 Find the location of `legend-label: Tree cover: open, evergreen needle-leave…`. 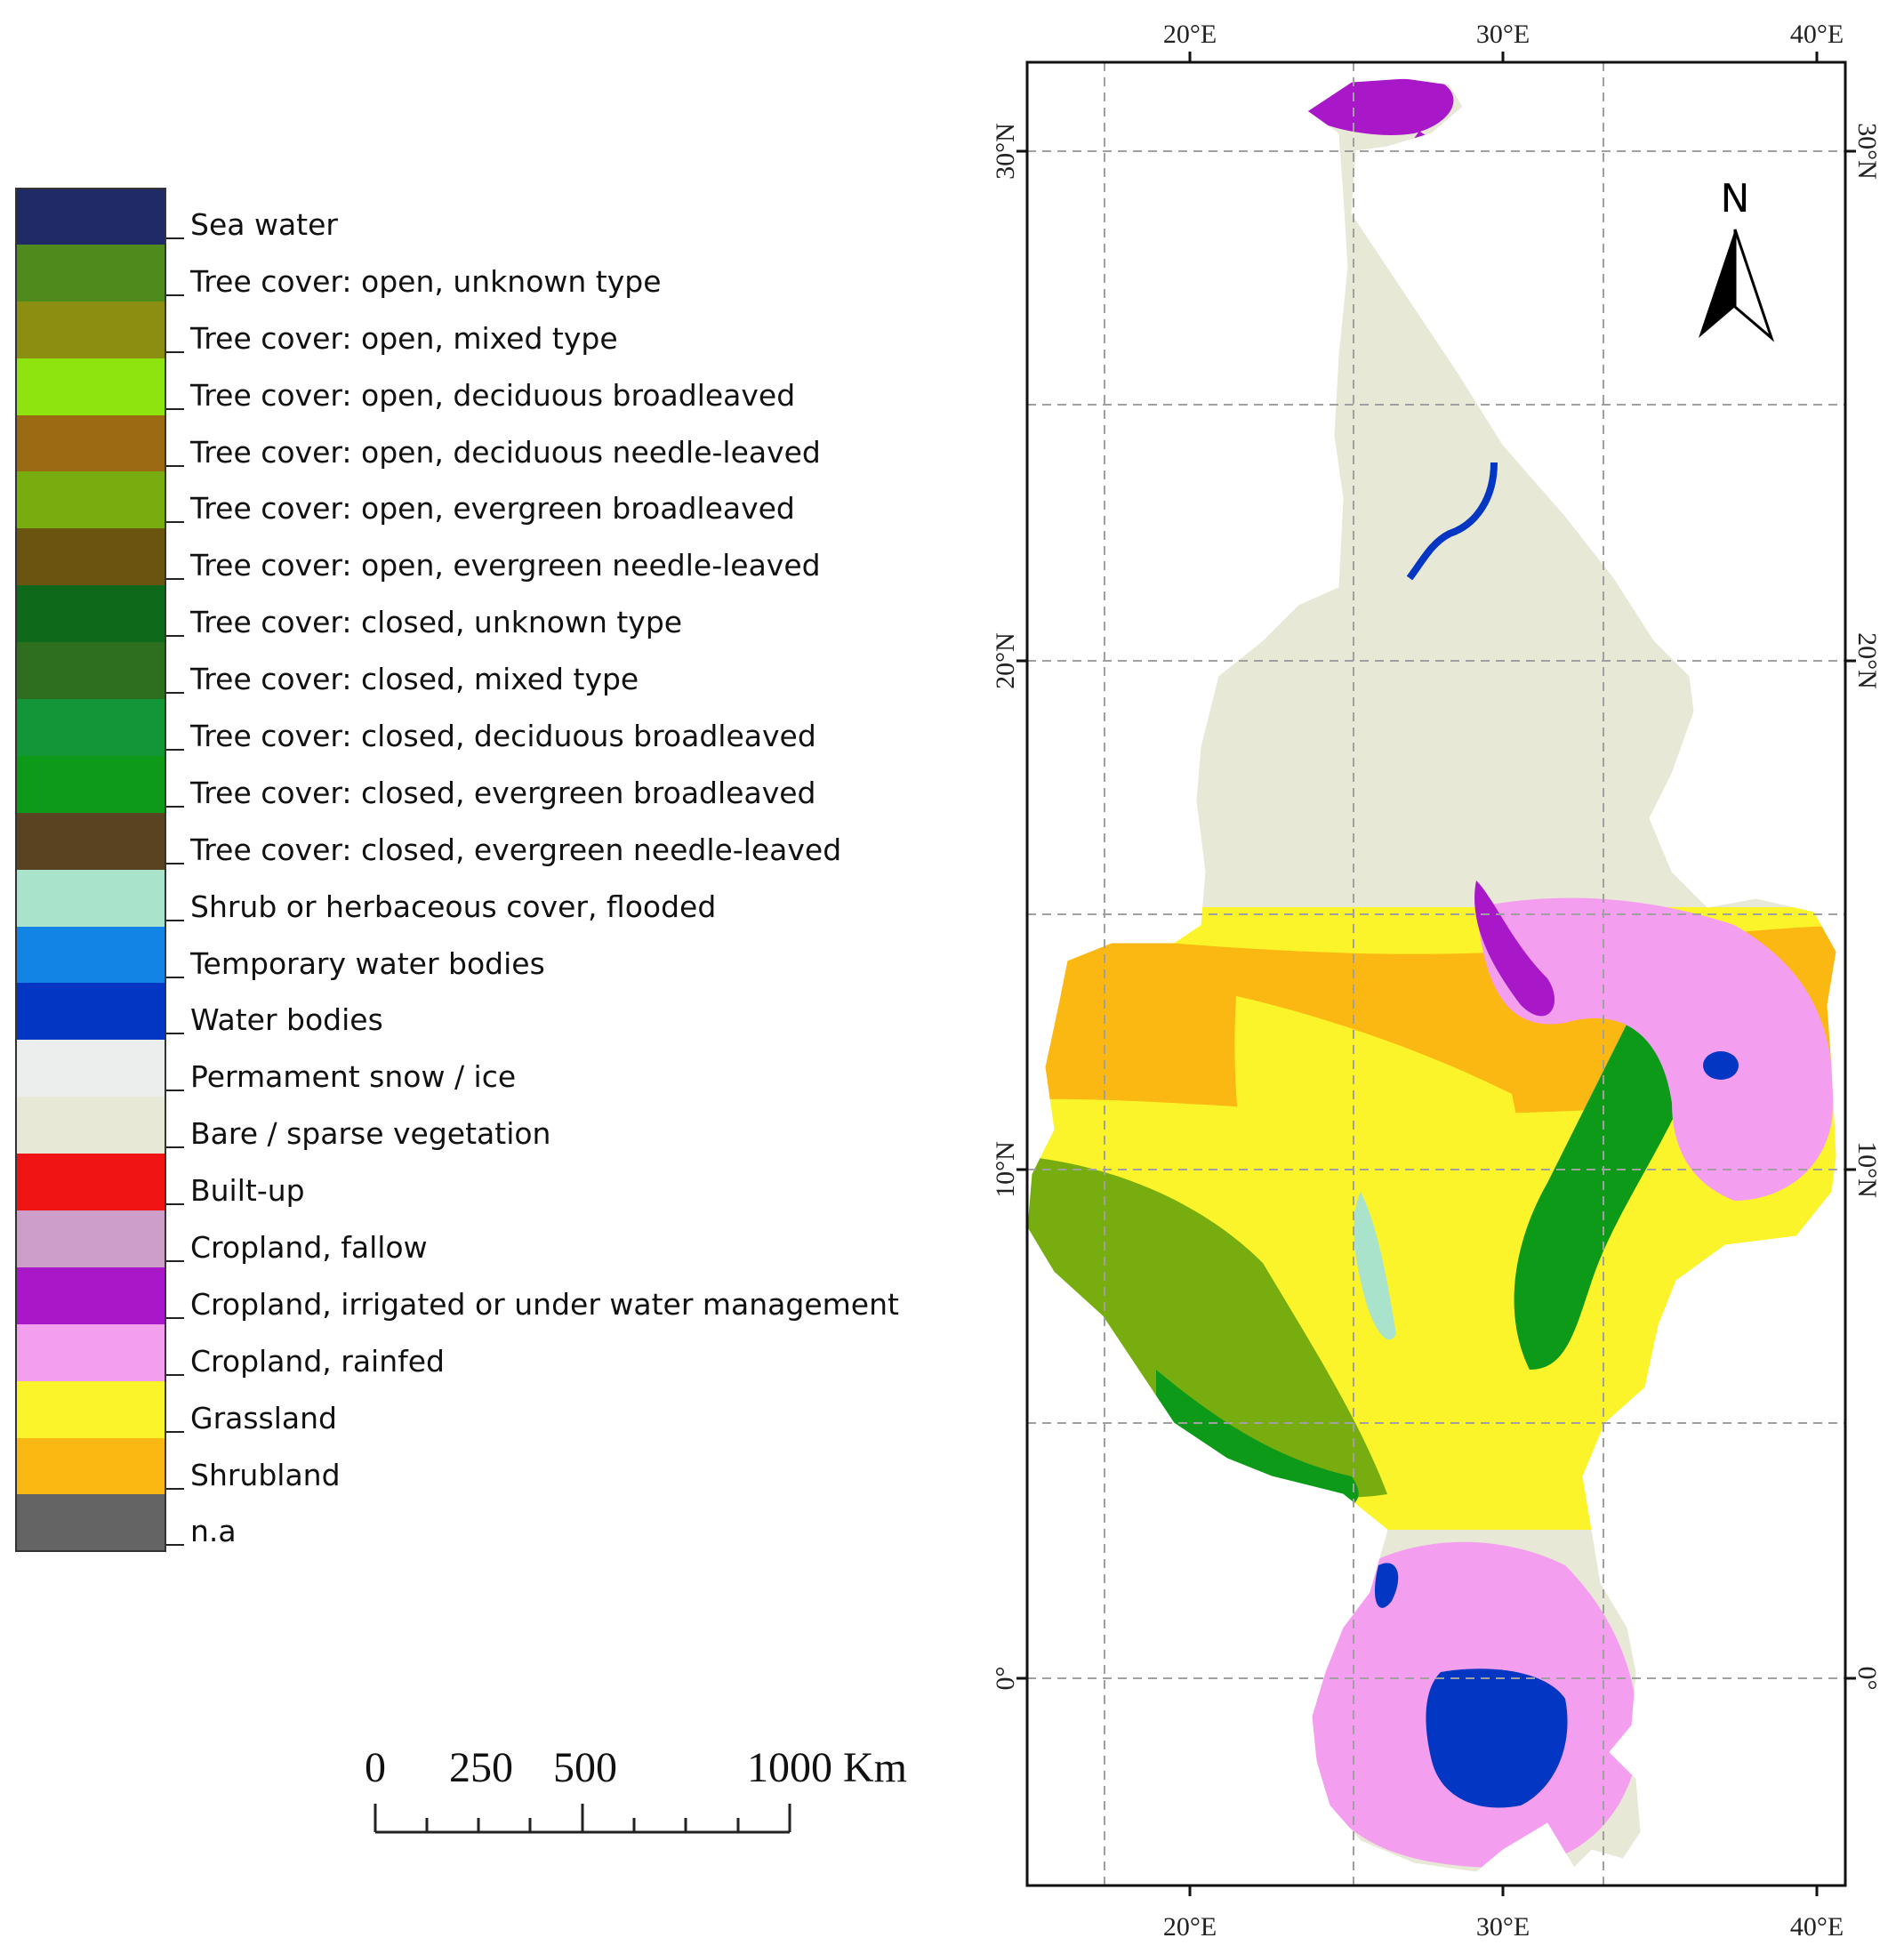

legend-label: Tree cover: open, evergreen needle-leave… is located at coordinates (506, 565).